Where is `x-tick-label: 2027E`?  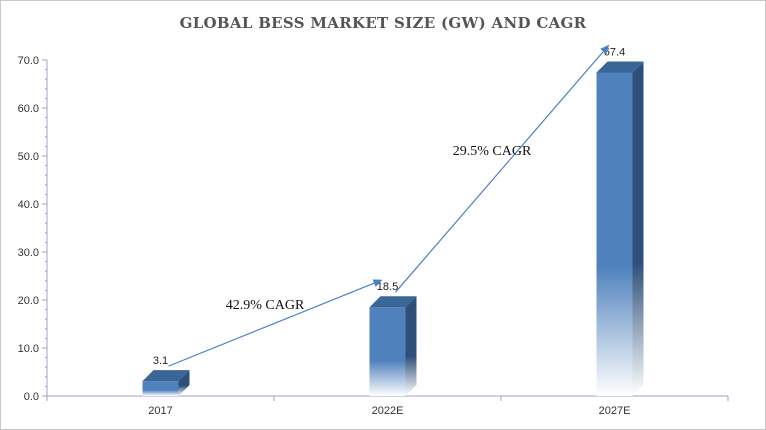 x-tick-label: 2027E is located at coordinates (615, 411).